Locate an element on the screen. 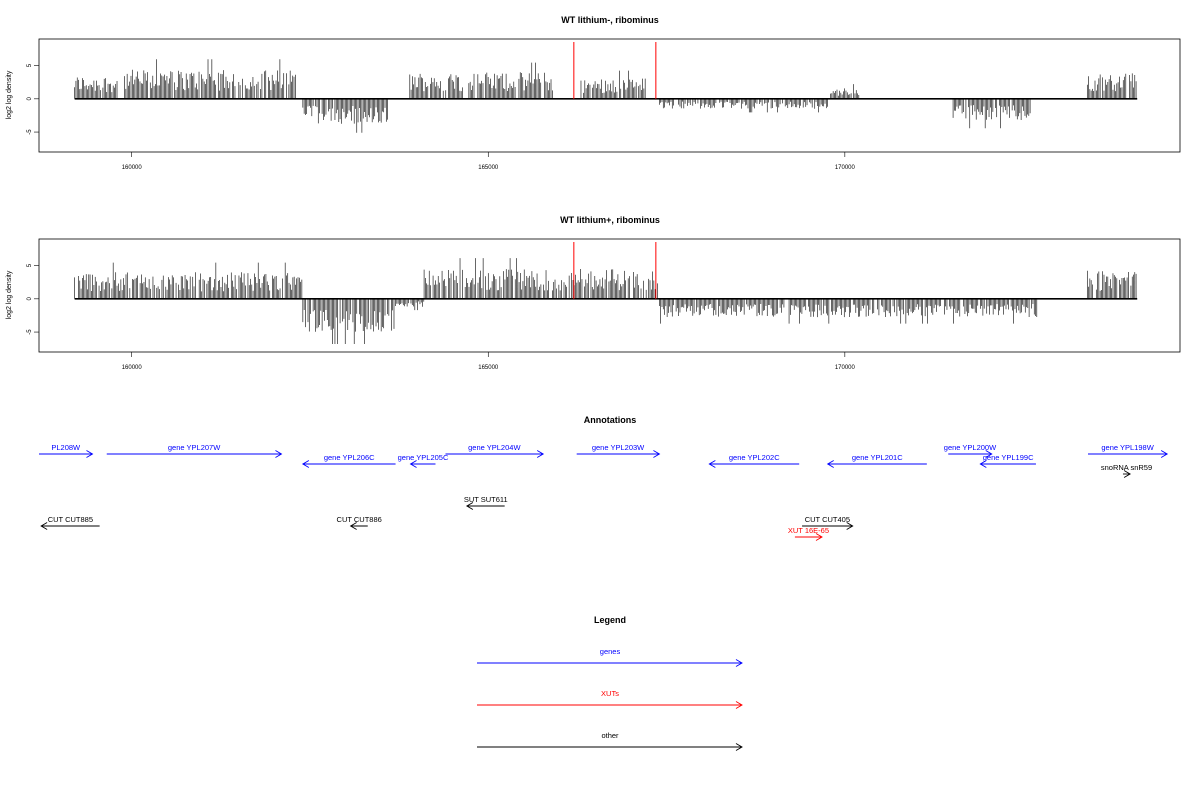 The height and width of the screenshot is (800, 1200). feature-label: gene YPL198W is located at coordinates (1127, 447).